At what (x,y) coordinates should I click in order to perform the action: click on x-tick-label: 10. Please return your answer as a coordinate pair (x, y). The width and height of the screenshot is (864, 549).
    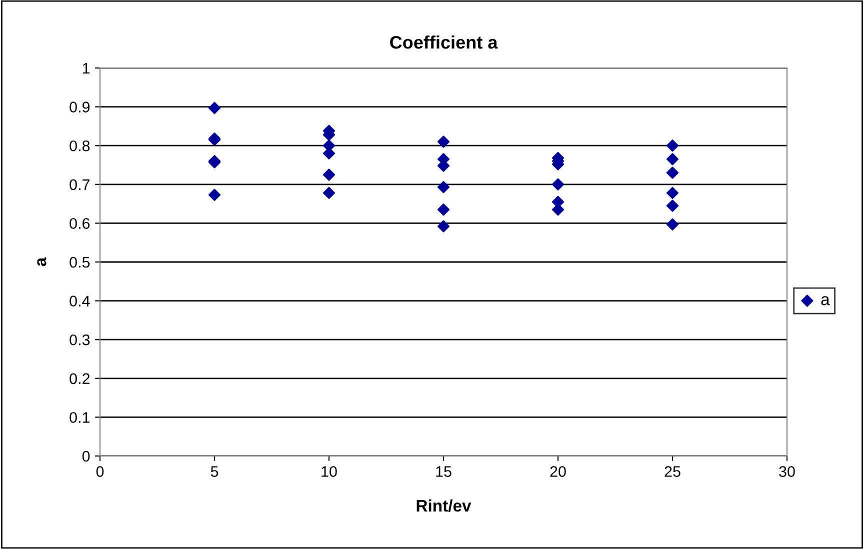
    Looking at the image, I should click on (329, 471).